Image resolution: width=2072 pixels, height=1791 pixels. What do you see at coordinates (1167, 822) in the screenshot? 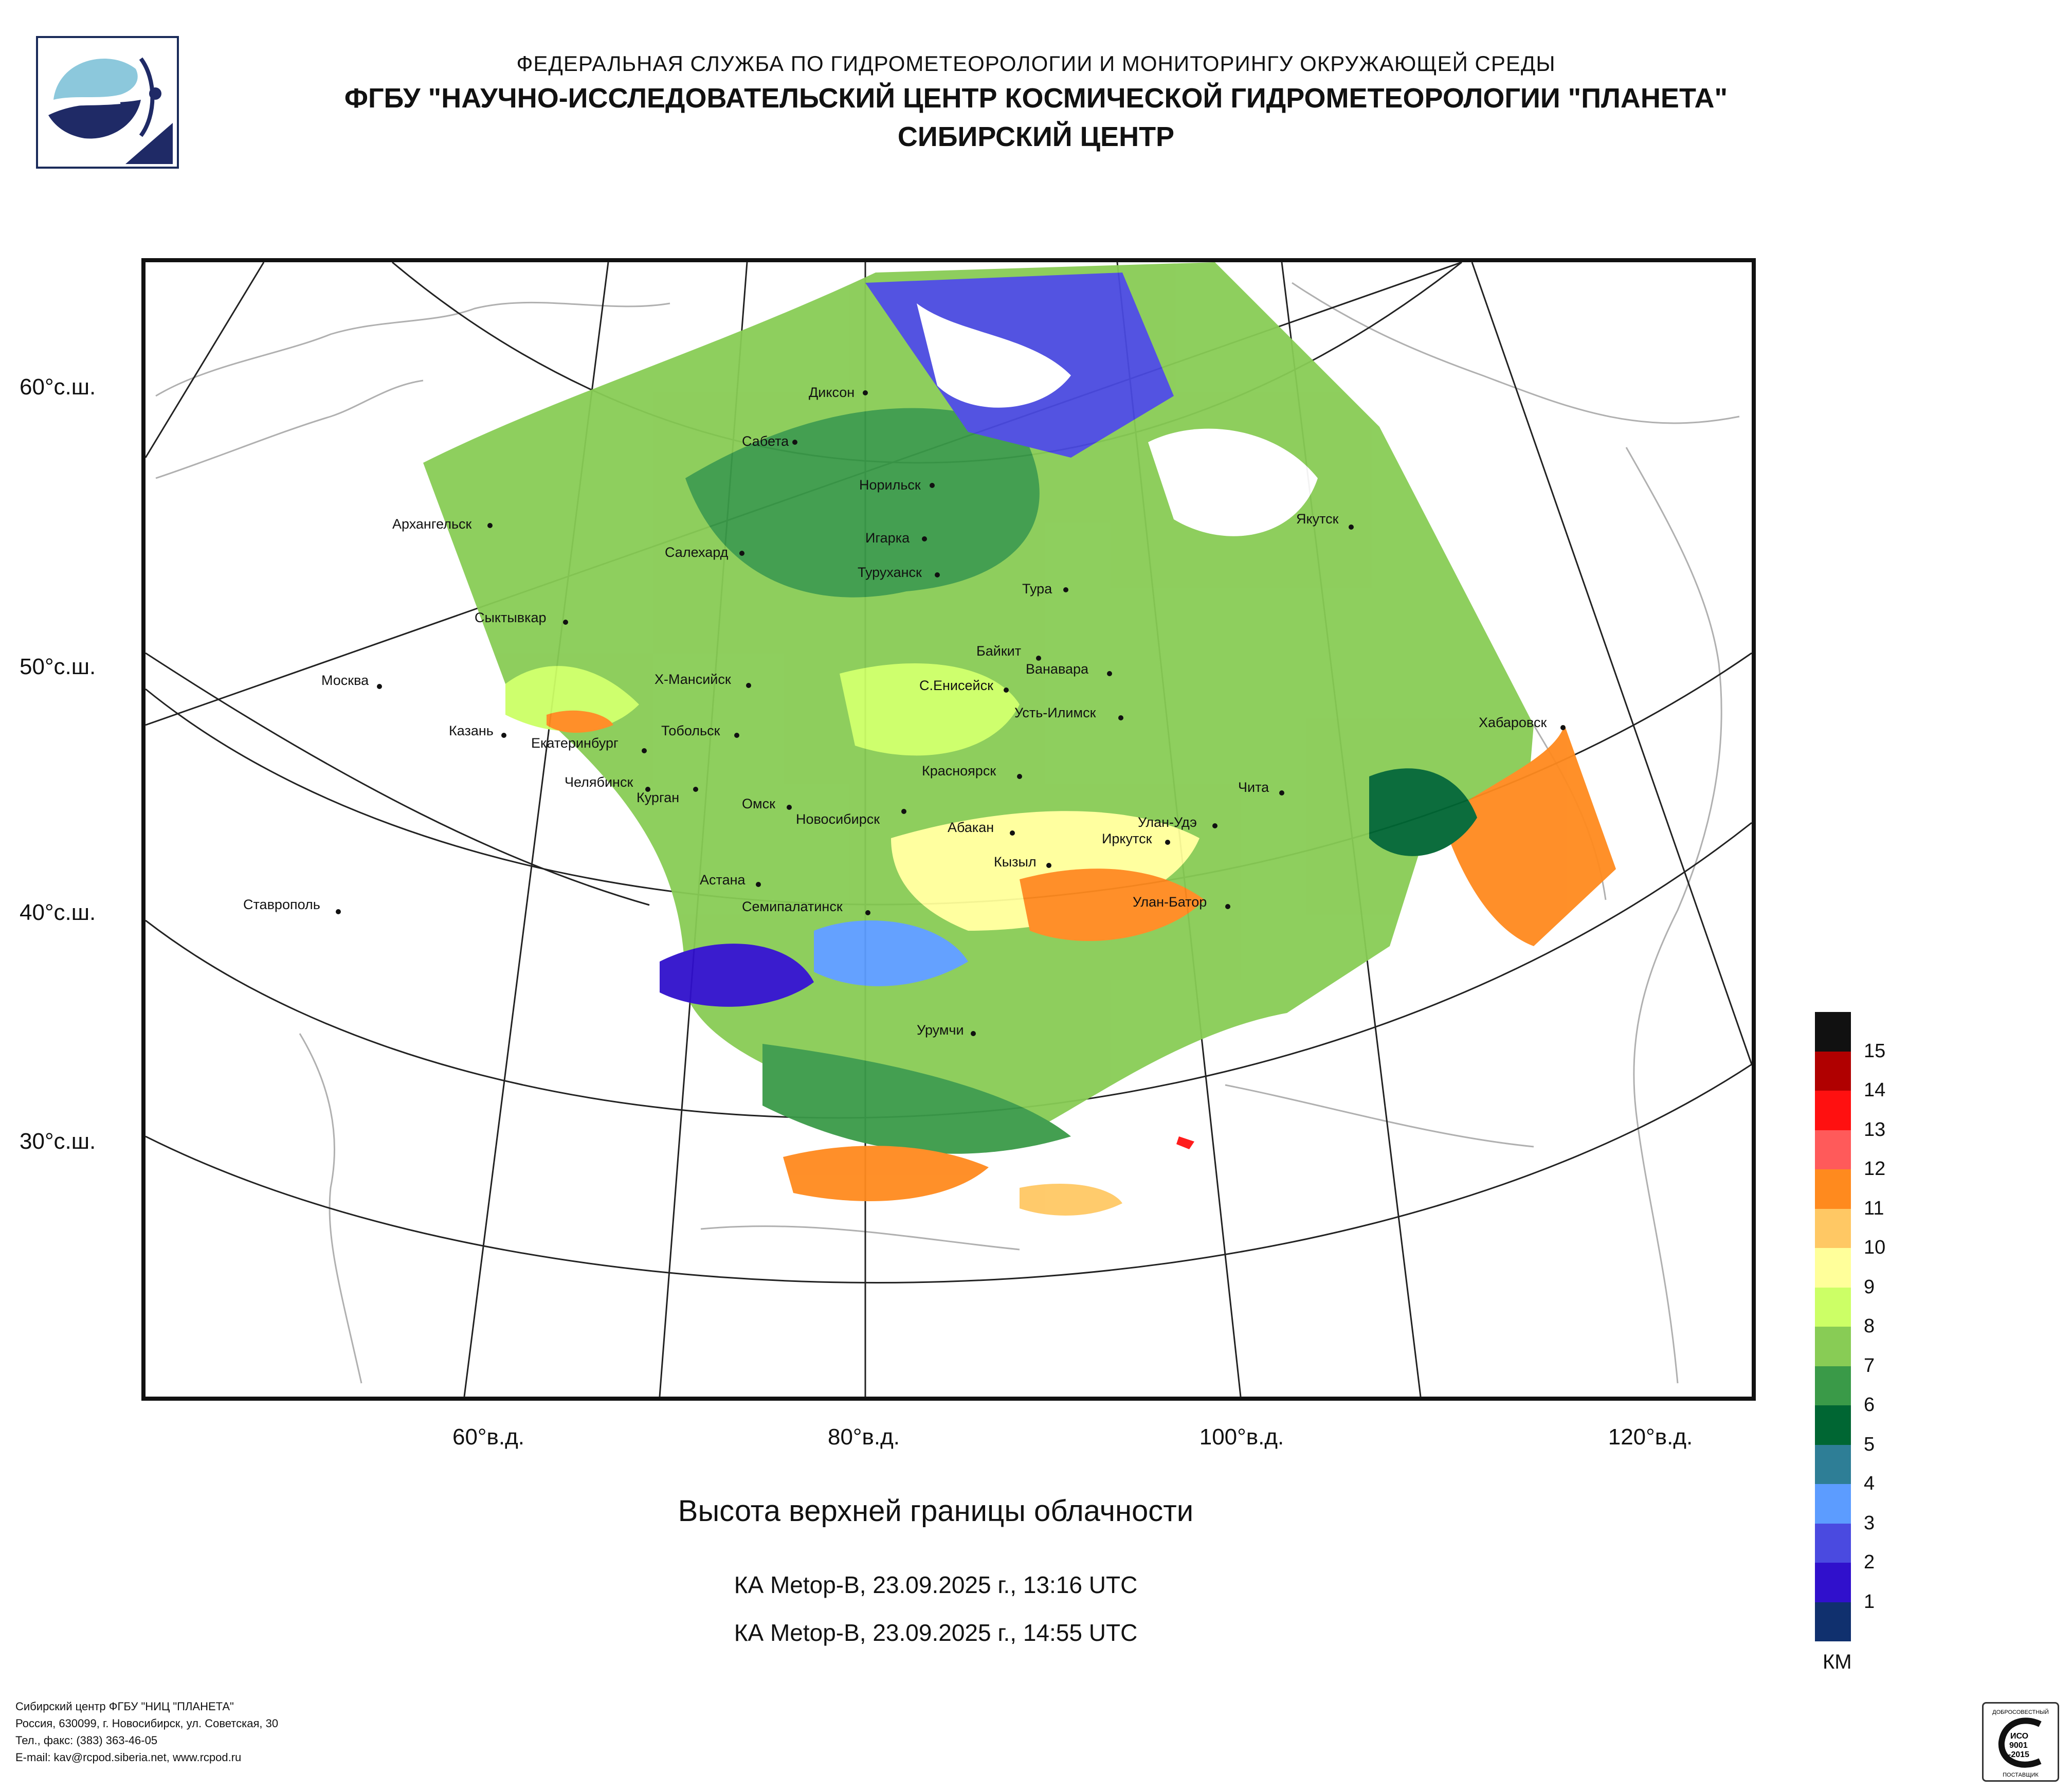
I see `svg-text: Улан-Удэ` at bounding box center [1167, 822].